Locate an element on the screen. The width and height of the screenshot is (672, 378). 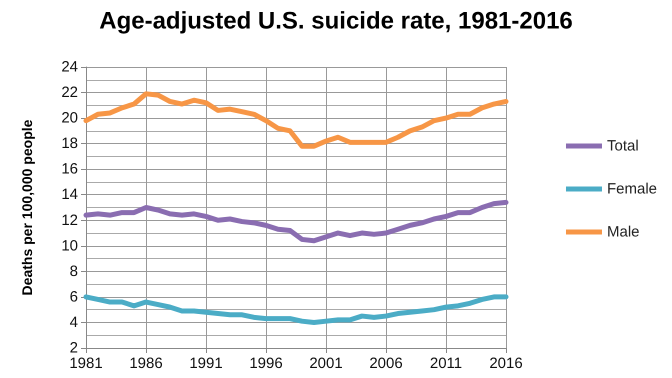
y-tick-label: 20 is located at coordinates (69, 118).